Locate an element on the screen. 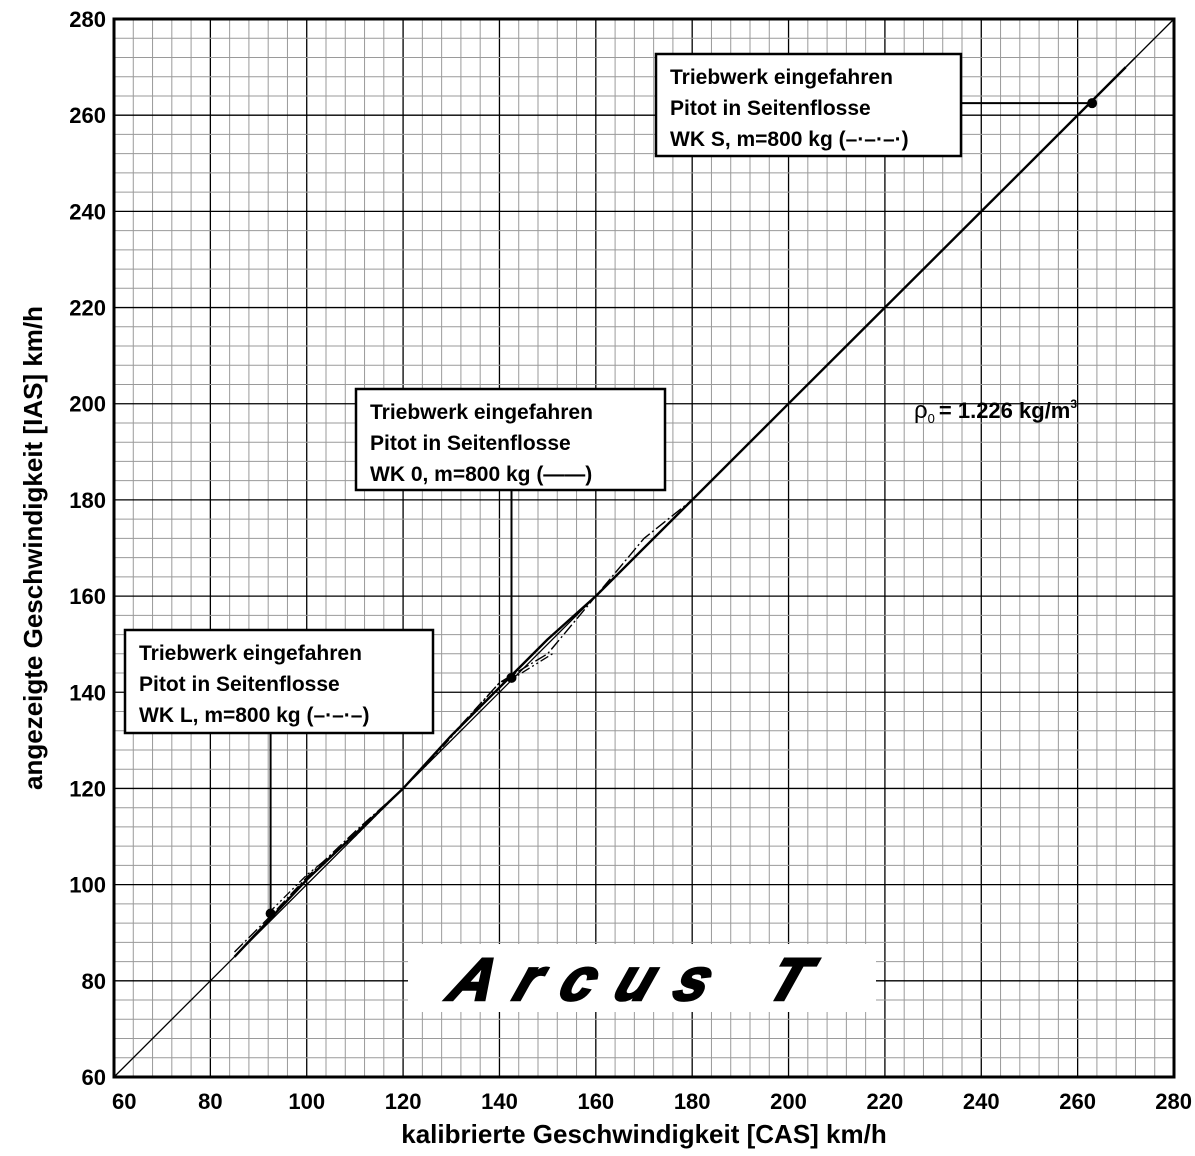 This screenshot has height=1156, width=1195. x-tick-label: 260 is located at coordinates (1077, 1101).